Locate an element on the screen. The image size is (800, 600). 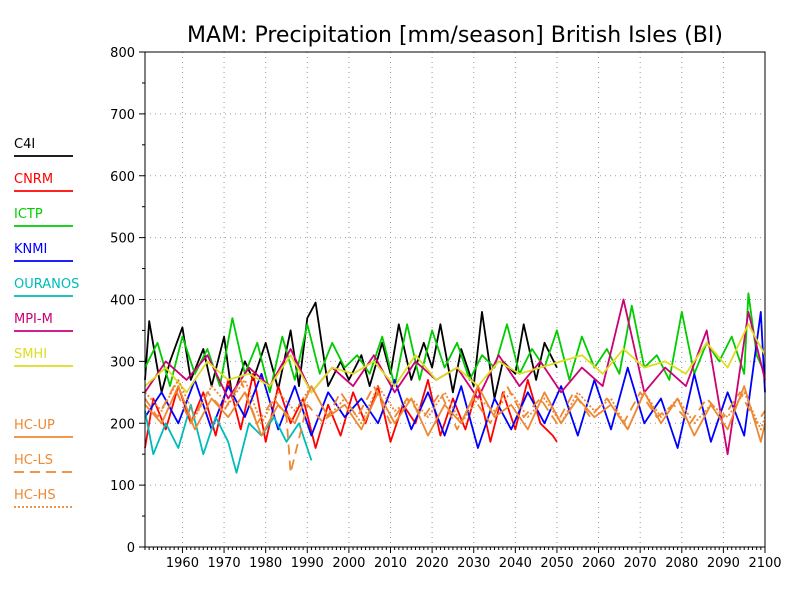
y-tick-label: 100 is located at coordinates (122, 486).